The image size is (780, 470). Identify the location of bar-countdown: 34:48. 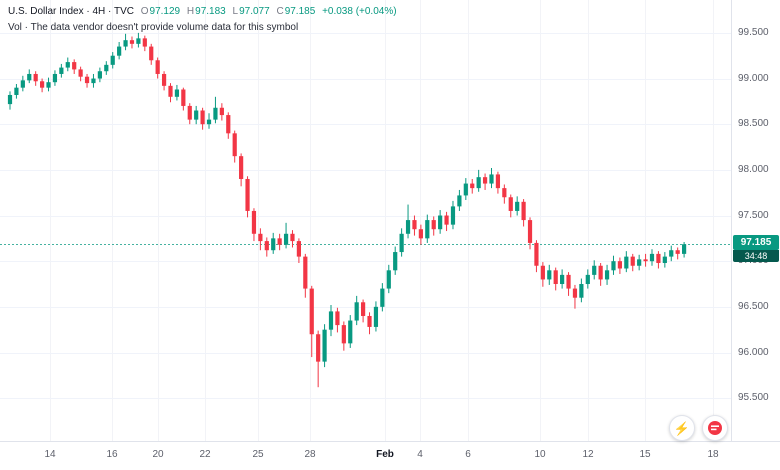
(756, 256).